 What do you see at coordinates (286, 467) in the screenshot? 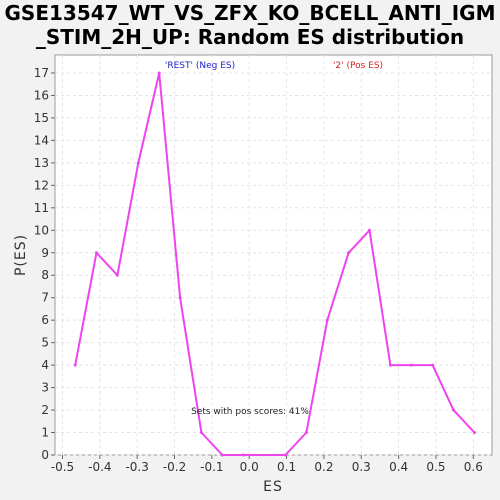
I see `x-tick-label: 0.1` at bounding box center [286, 467].